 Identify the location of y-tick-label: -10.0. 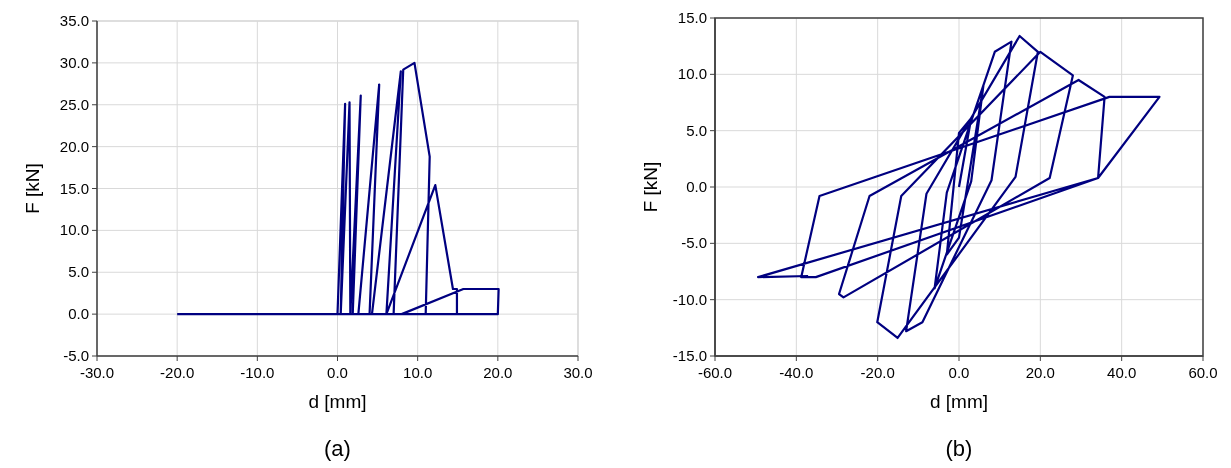
(689, 299).